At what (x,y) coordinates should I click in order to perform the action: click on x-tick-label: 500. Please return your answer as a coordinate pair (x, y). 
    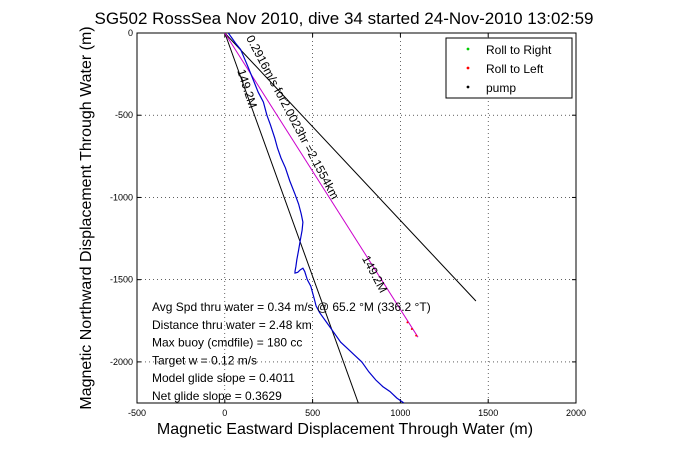
    Looking at the image, I should click on (312, 413).